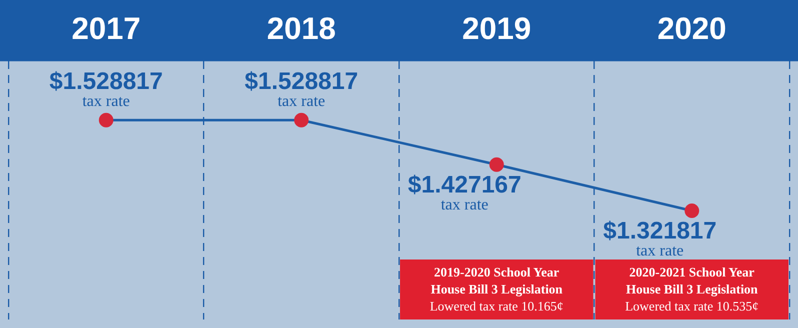  I want to click on x-tick-label: 2018, so click(301, 28).